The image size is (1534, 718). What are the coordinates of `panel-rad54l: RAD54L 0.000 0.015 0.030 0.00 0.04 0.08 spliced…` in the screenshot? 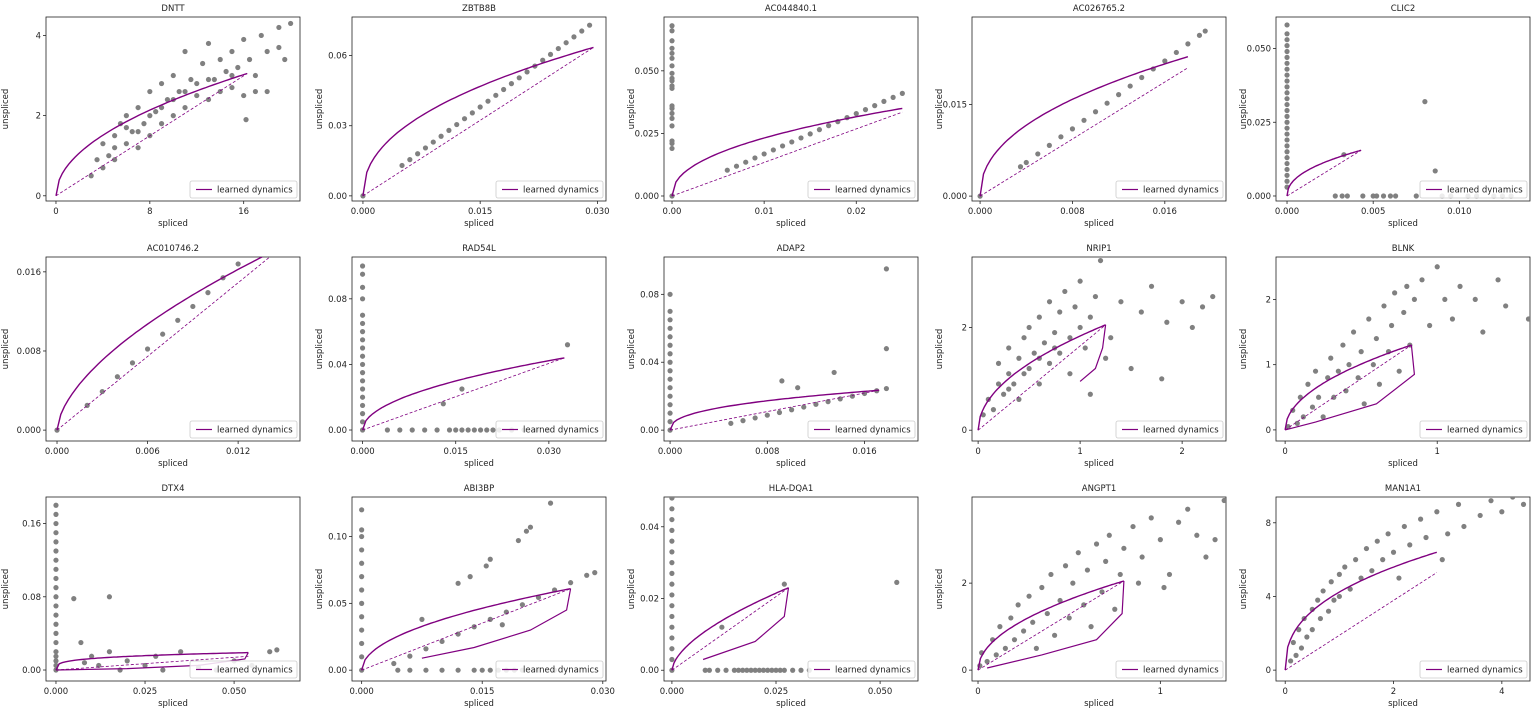 It's located at (461, 356).